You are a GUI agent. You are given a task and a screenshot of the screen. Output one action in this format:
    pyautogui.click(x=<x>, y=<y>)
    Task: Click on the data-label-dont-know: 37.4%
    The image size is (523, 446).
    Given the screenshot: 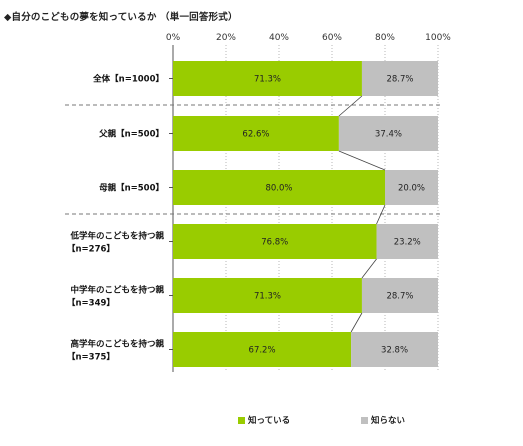 What is the action you would take?
    pyautogui.click(x=388, y=135)
    